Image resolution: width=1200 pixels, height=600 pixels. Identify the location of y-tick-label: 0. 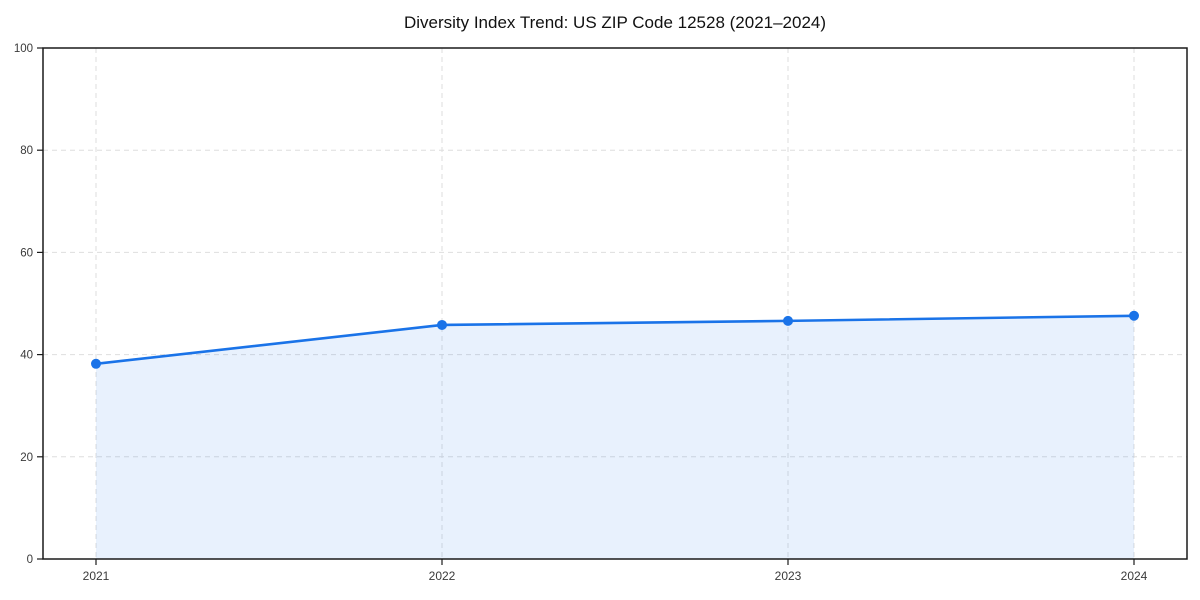
(30, 560).